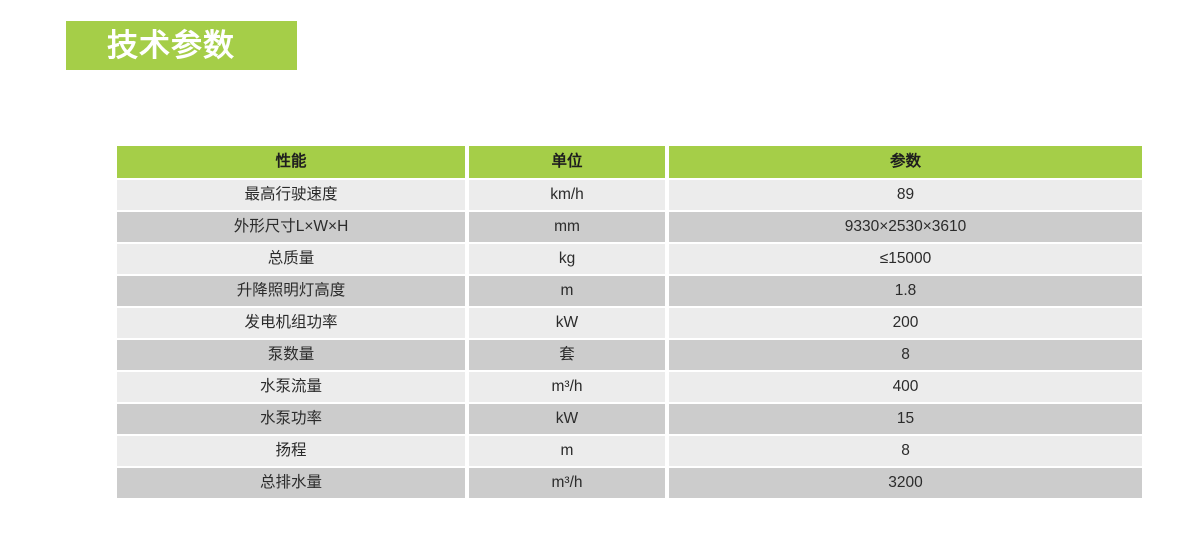  I want to click on column-header-parameter: 参数, so click(905, 162).